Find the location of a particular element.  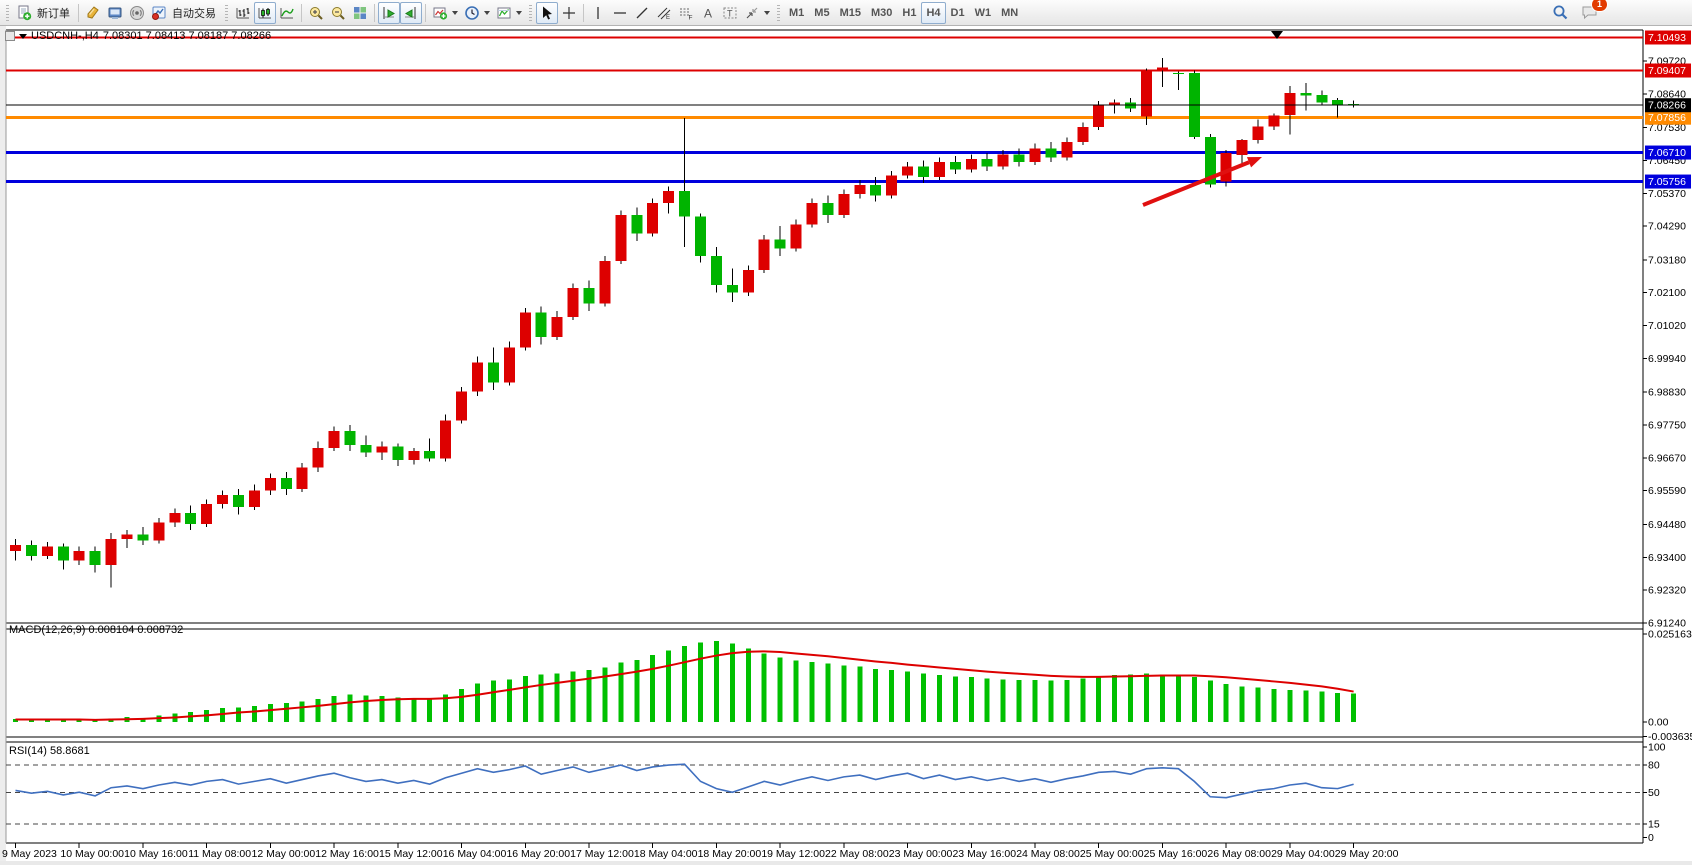

timeframe-m15-button: M15 is located at coordinates (850, 13).